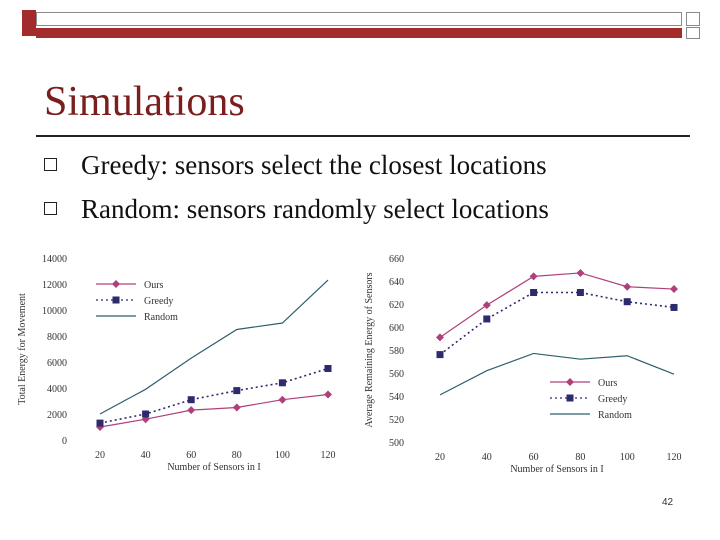 The width and height of the screenshot is (720, 540). Describe the element at coordinates (57, 363) in the screenshot. I see `y-tick-label: 6000` at that location.